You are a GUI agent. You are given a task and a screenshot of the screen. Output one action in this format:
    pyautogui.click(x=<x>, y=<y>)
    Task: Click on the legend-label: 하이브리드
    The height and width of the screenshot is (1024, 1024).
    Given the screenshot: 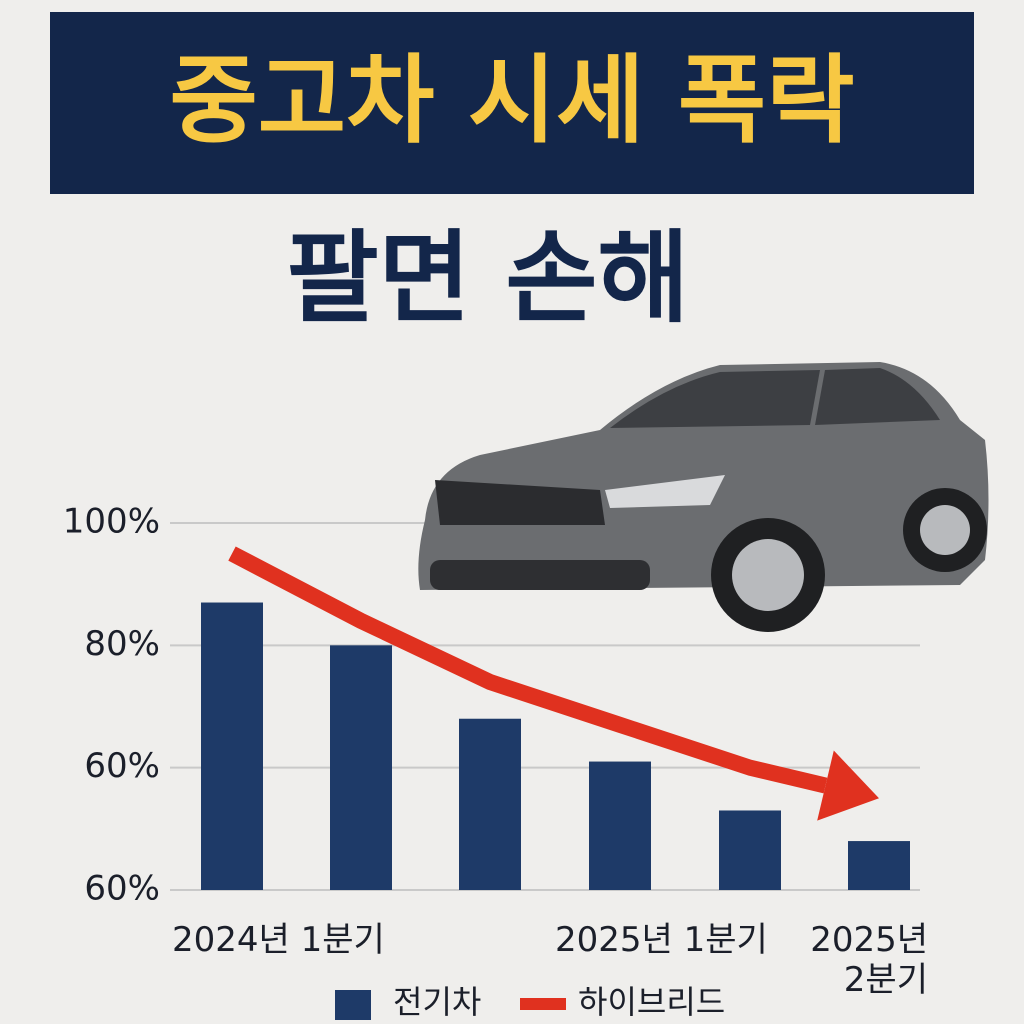 What is the action you would take?
    pyautogui.click(x=651, y=1002)
    